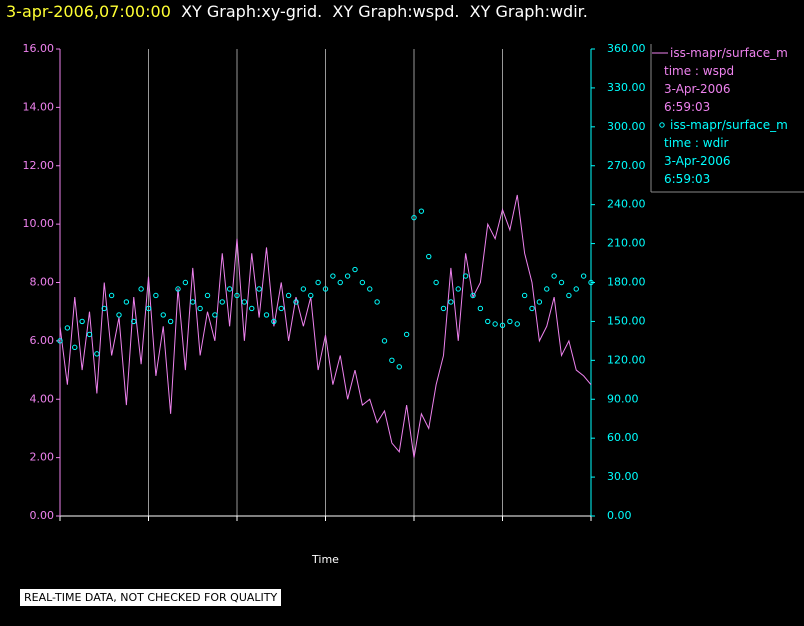 This screenshot has width=804, height=626. I want to click on y2-tick-label: 360.00, so click(626, 48).